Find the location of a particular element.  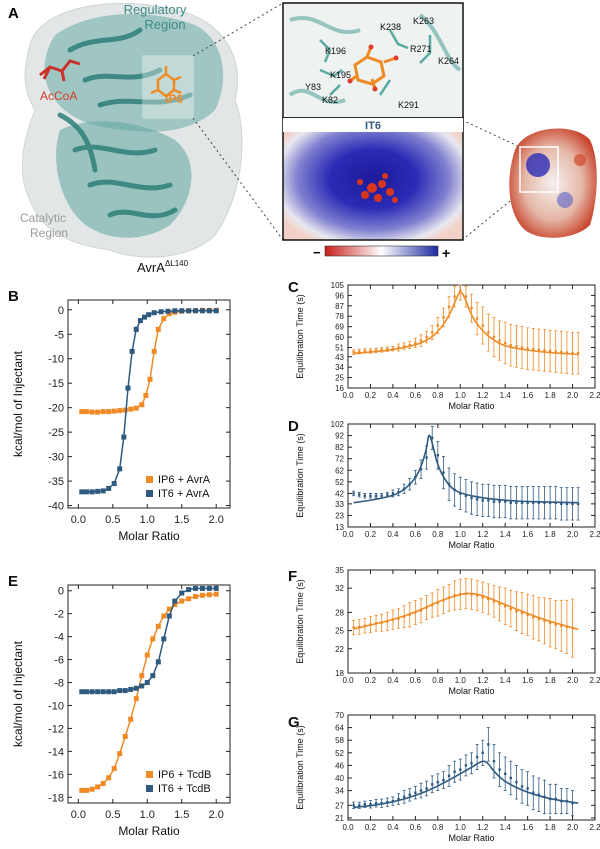

x-tick-label: 0.6 is located at coordinates (416, 680).